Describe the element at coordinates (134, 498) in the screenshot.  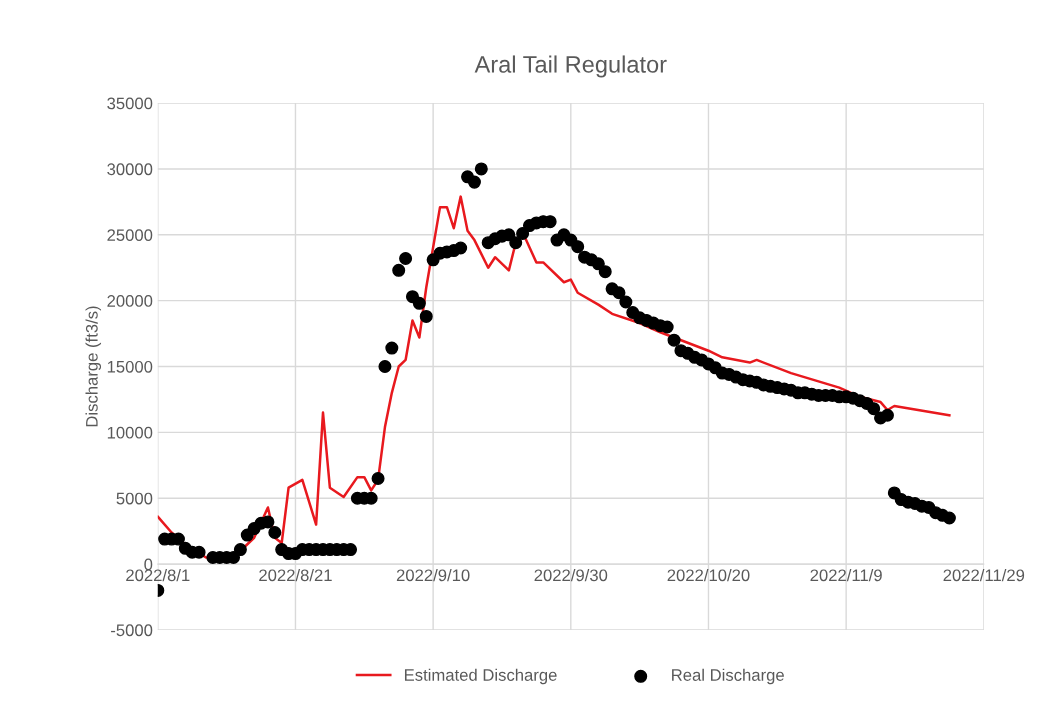
I see `y-tick-label: 5000` at that location.